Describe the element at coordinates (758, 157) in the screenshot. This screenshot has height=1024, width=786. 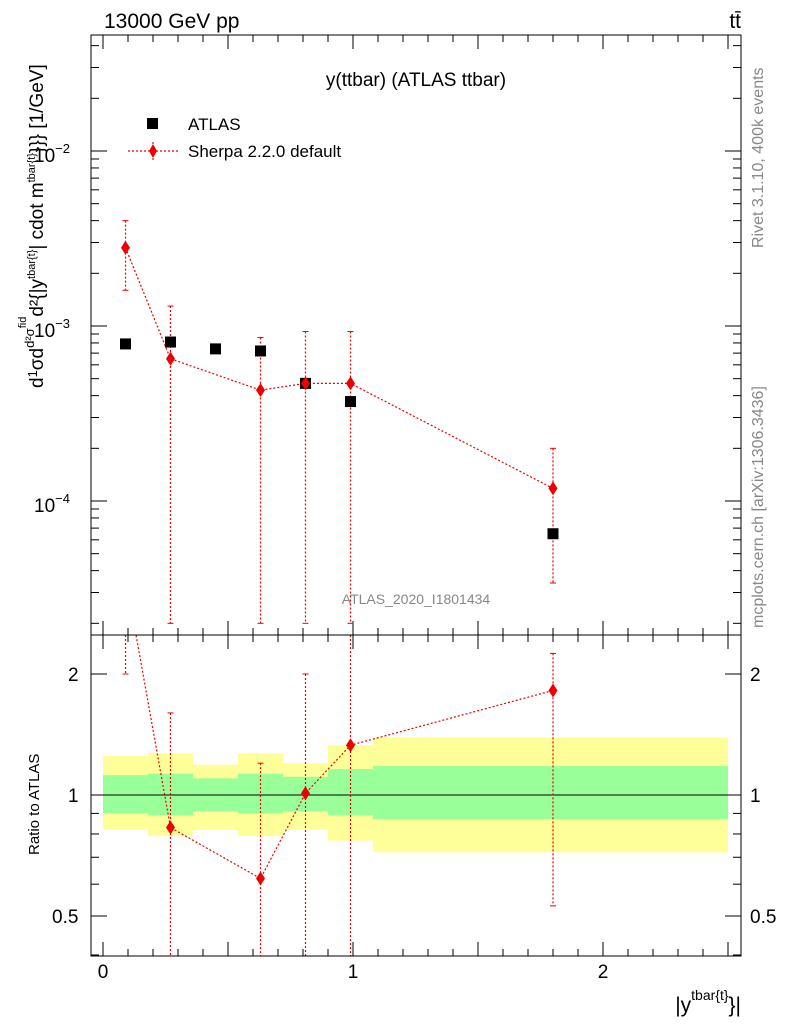
I see `rivet-version-label: Rivet 3.1.10, 400k events` at that location.